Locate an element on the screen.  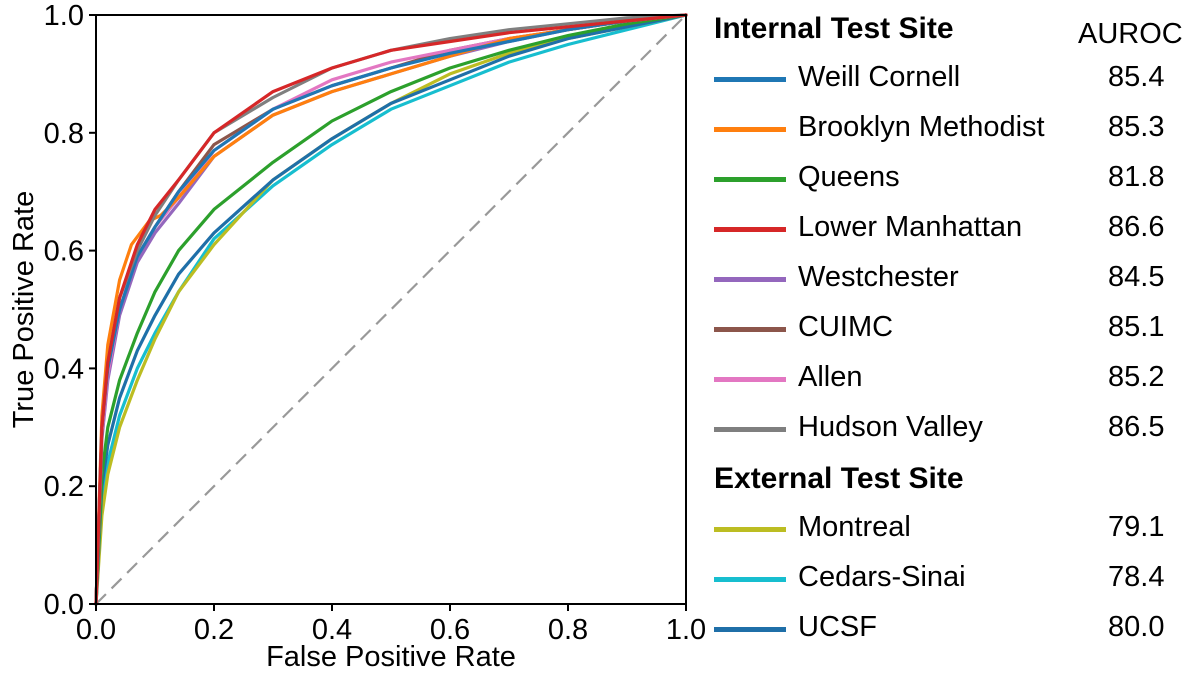
y-tick-label: 0.4 is located at coordinates (64, 369).